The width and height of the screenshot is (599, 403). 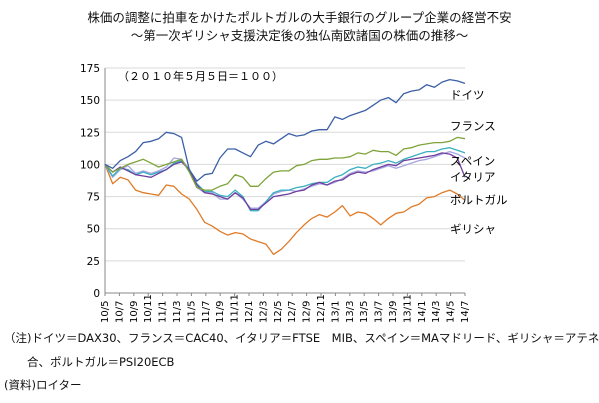 What do you see at coordinates (473, 177) in the screenshot?
I see `series-label: イタリア` at bounding box center [473, 177].